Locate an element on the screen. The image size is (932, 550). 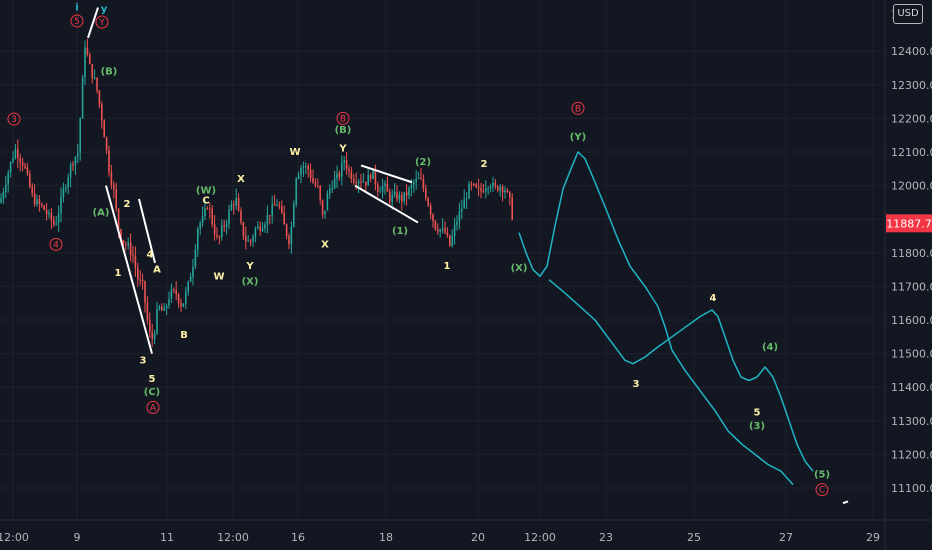
price-tick-label: 12200.0 is located at coordinates (911, 118).